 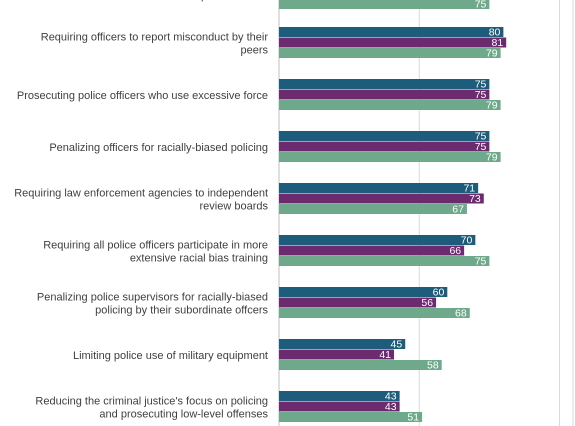 What do you see at coordinates (397, 345) in the screenshot?
I see `data-label: 45` at bounding box center [397, 345].